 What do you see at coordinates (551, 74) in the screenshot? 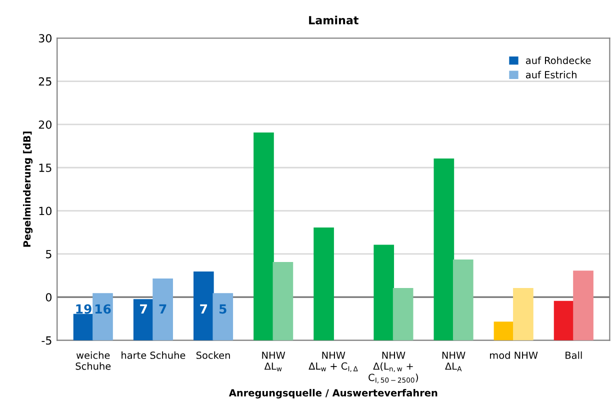
I see `legend-label: auf Estrich` at bounding box center [551, 74].